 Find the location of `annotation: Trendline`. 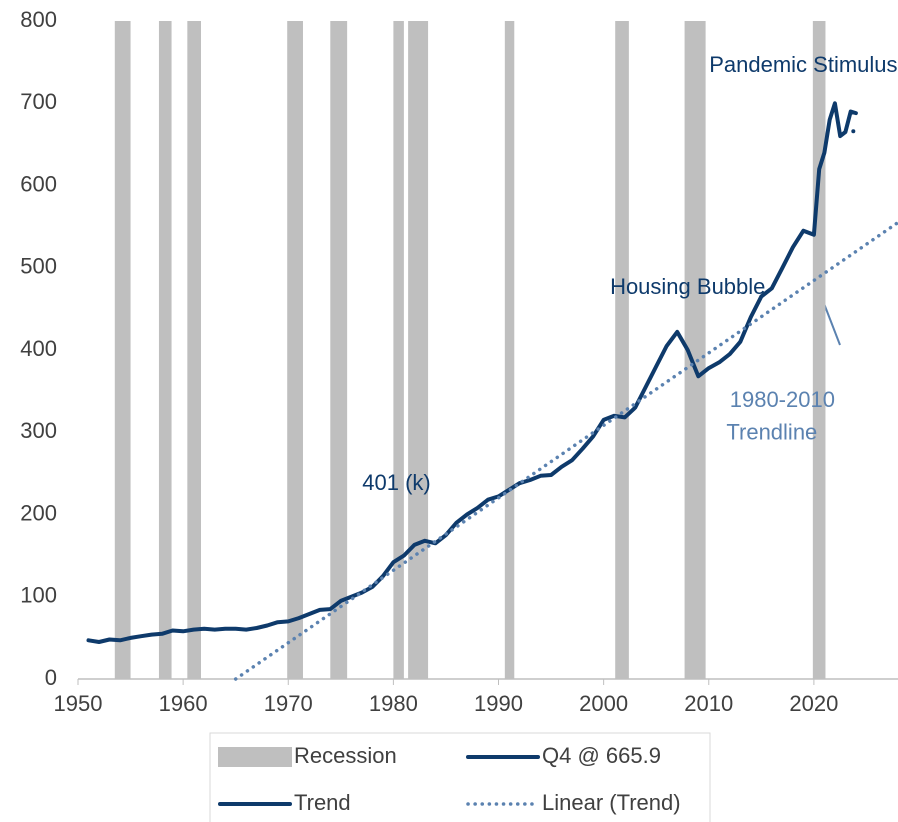

annotation: Trendline is located at coordinates (771, 432).